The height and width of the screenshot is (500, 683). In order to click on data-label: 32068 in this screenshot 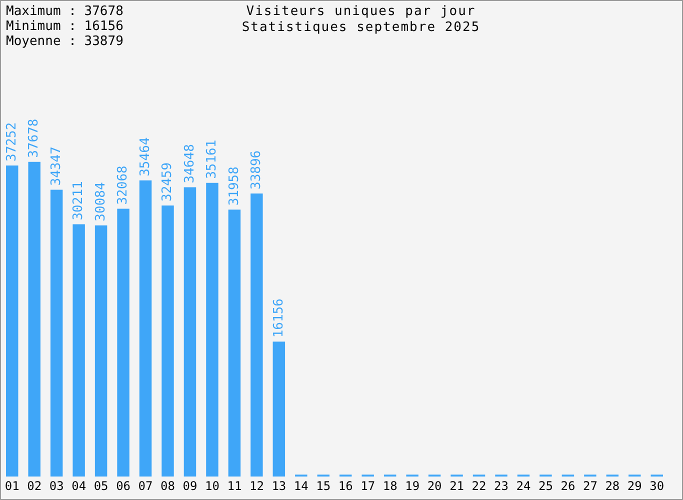, I will do `click(123, 185)`.